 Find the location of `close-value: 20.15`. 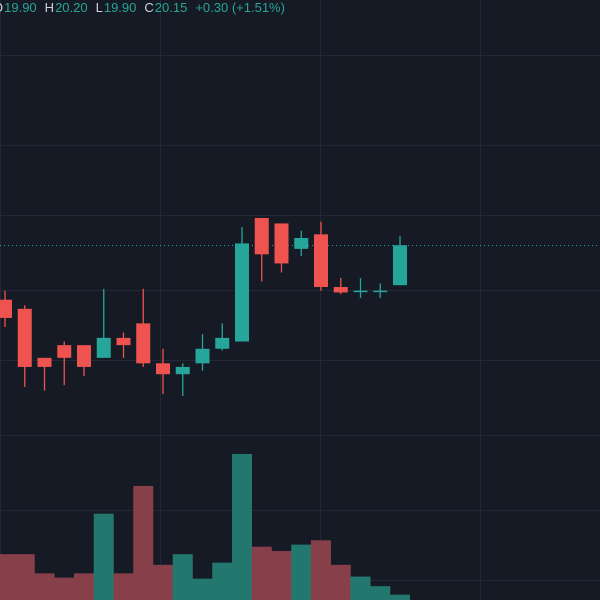

close-value: 20.15 is located at coordinates (171, 7).